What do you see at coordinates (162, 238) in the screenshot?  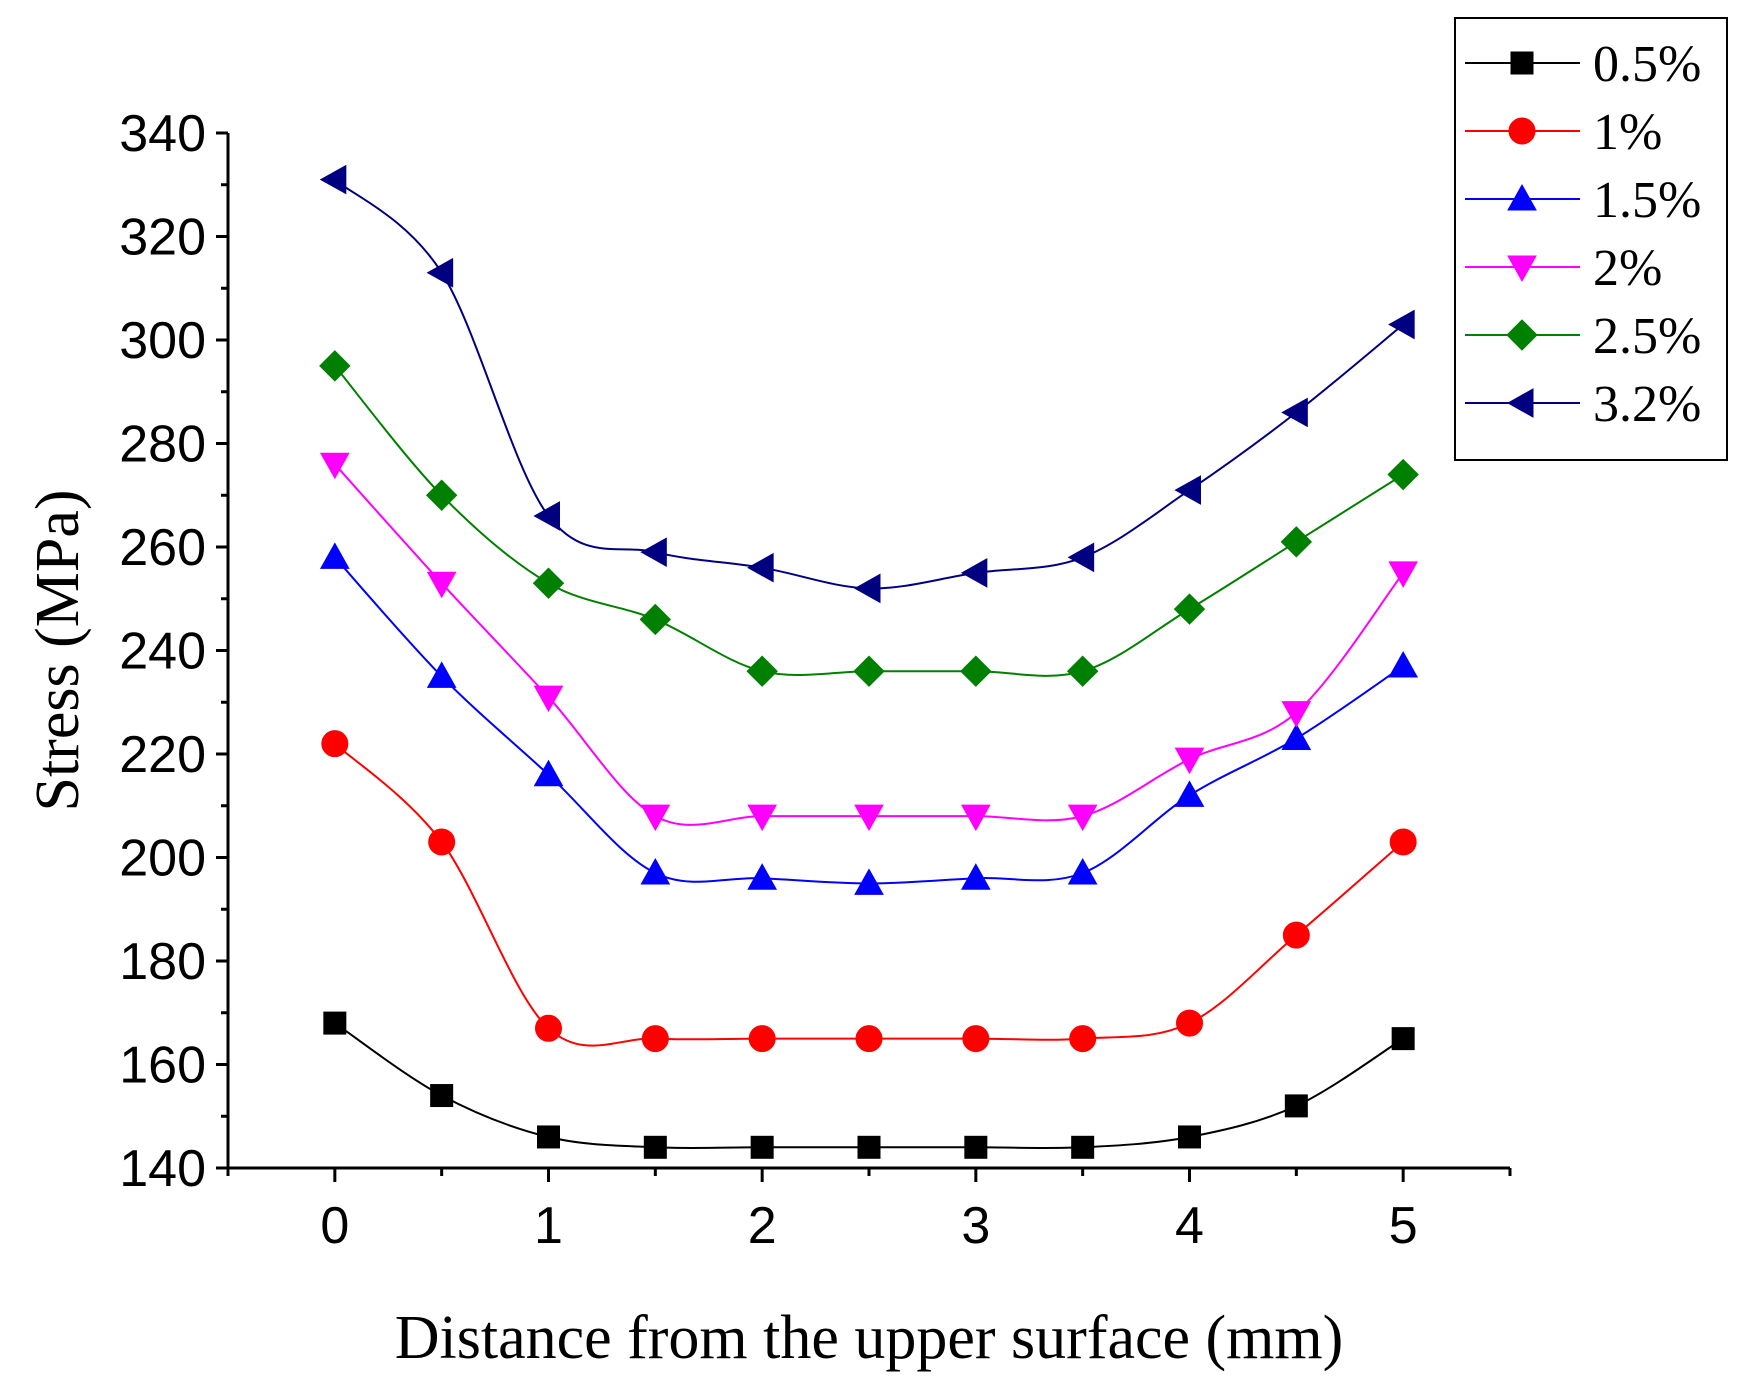 I see `y-tick-label: 320` at bounding box center [162, 238].